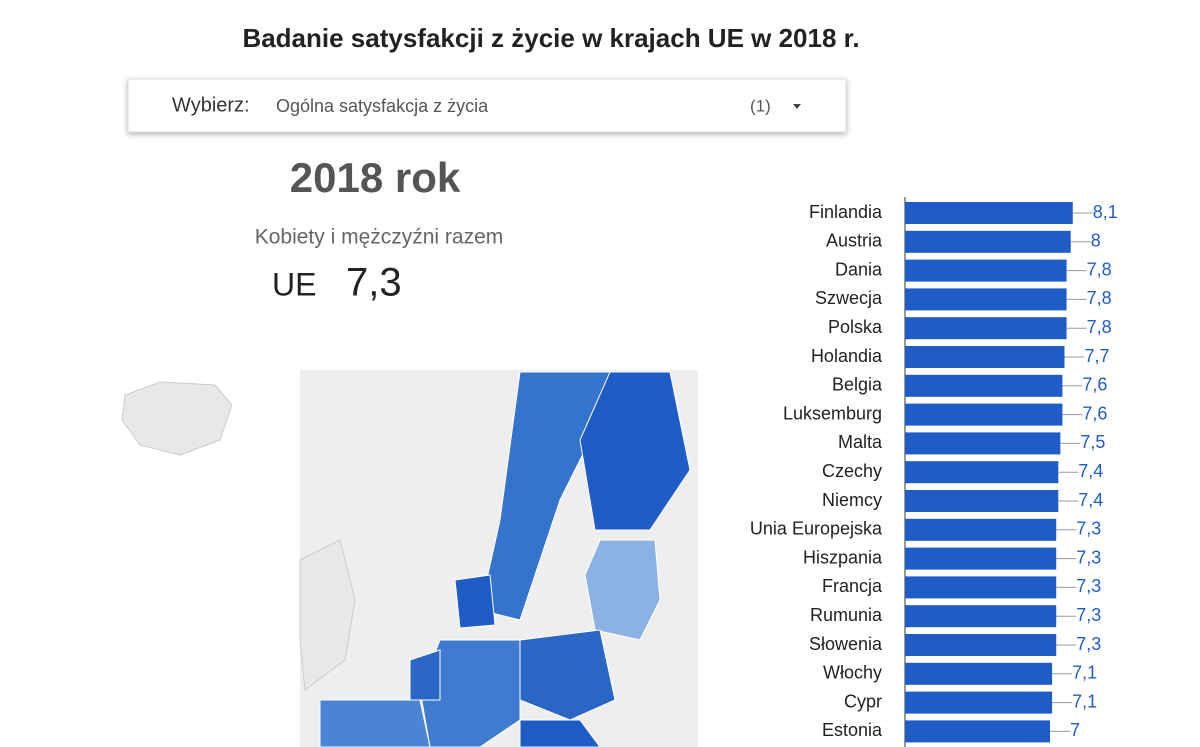 The height and width of the screenshot is (747, 1200). What do you see at coordinates (849, 298) in the screenshot?
I see `category-label: Szwecja` at bounding box center [849, 298].